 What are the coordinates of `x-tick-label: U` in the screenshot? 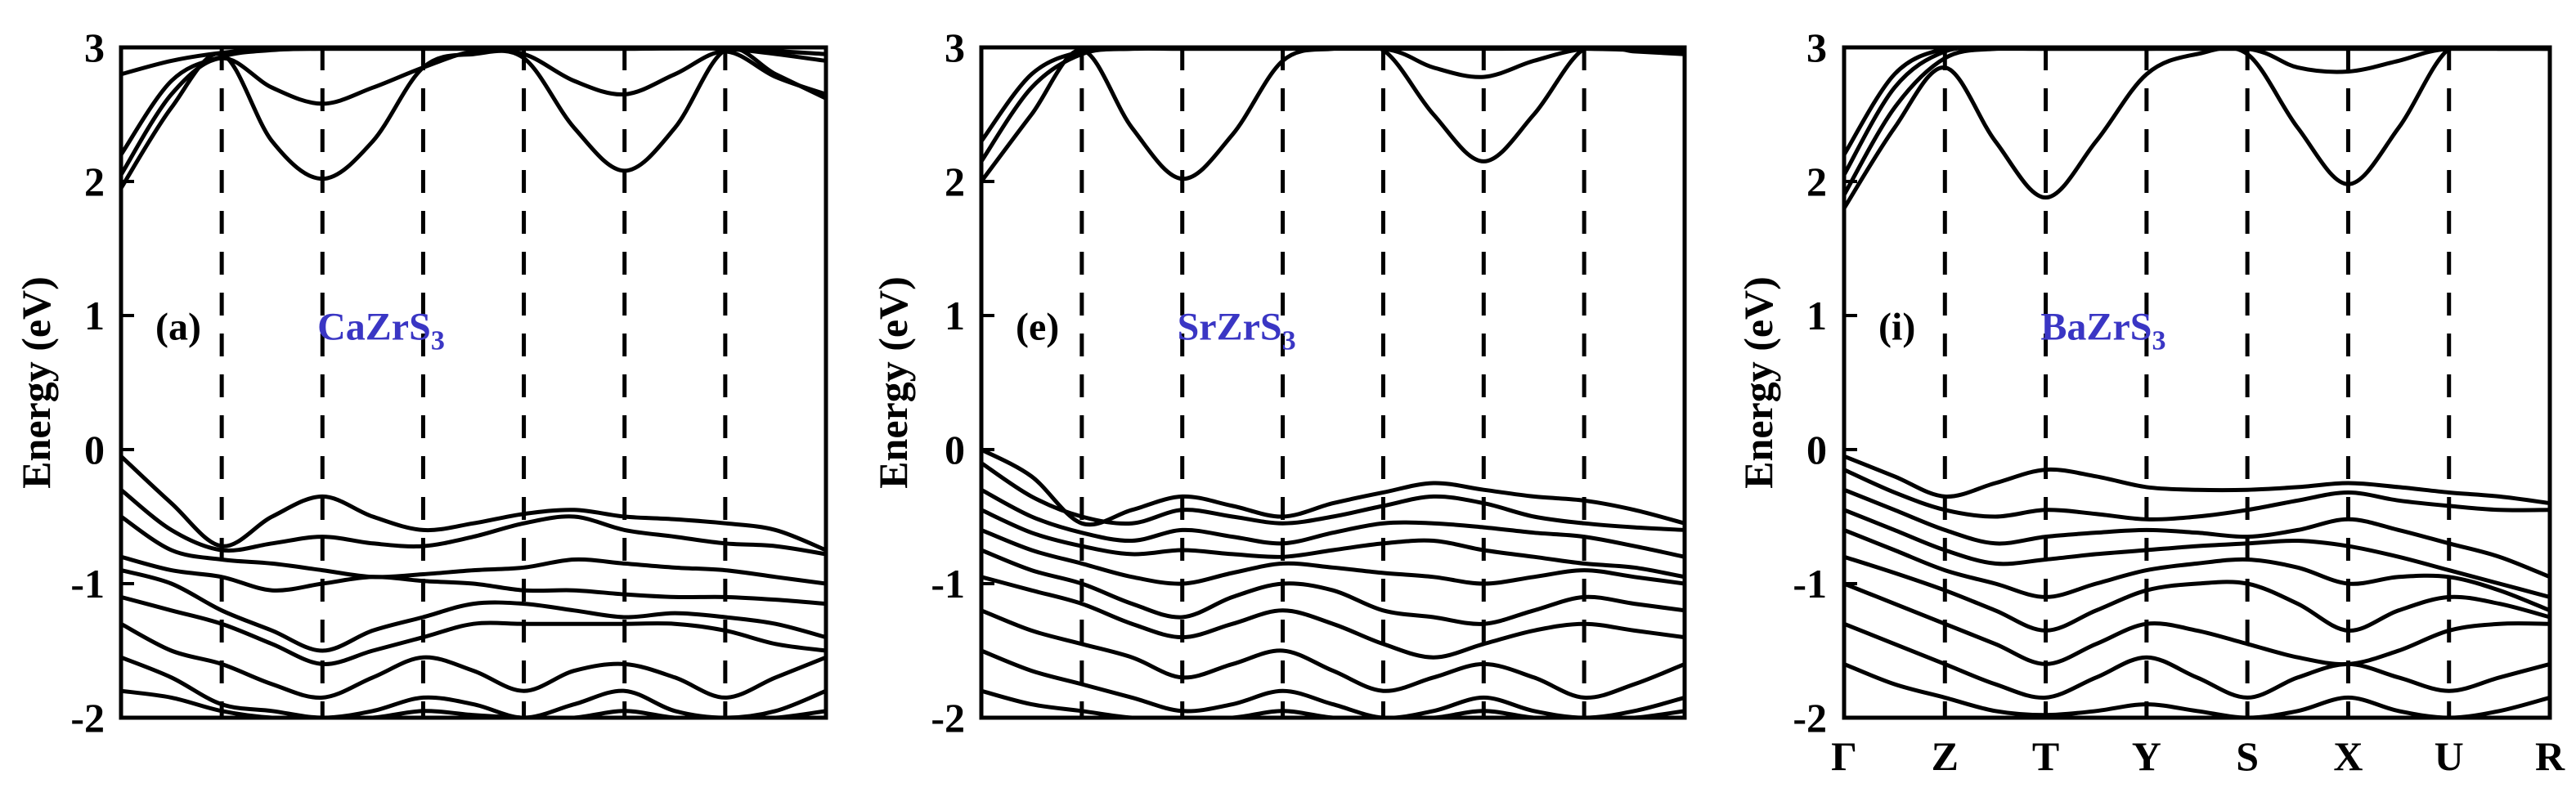 It's located at (2449, 756).